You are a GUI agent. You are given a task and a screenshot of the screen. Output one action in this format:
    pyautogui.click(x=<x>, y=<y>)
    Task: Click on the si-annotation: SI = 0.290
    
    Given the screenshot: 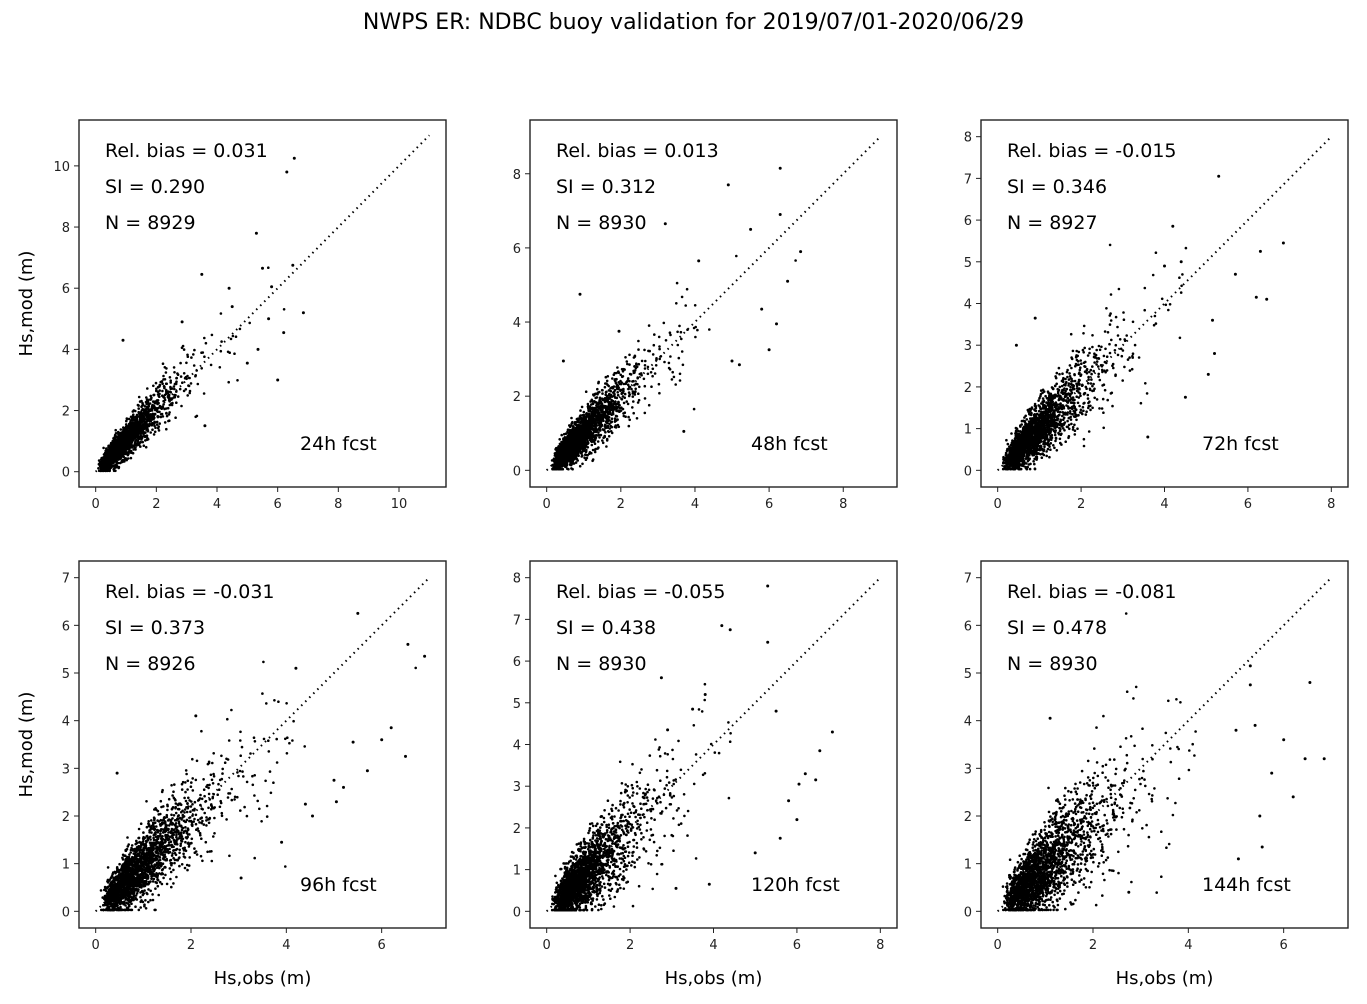 What is the action you would take?
    pyautogui.click(x=155, y=187)
    